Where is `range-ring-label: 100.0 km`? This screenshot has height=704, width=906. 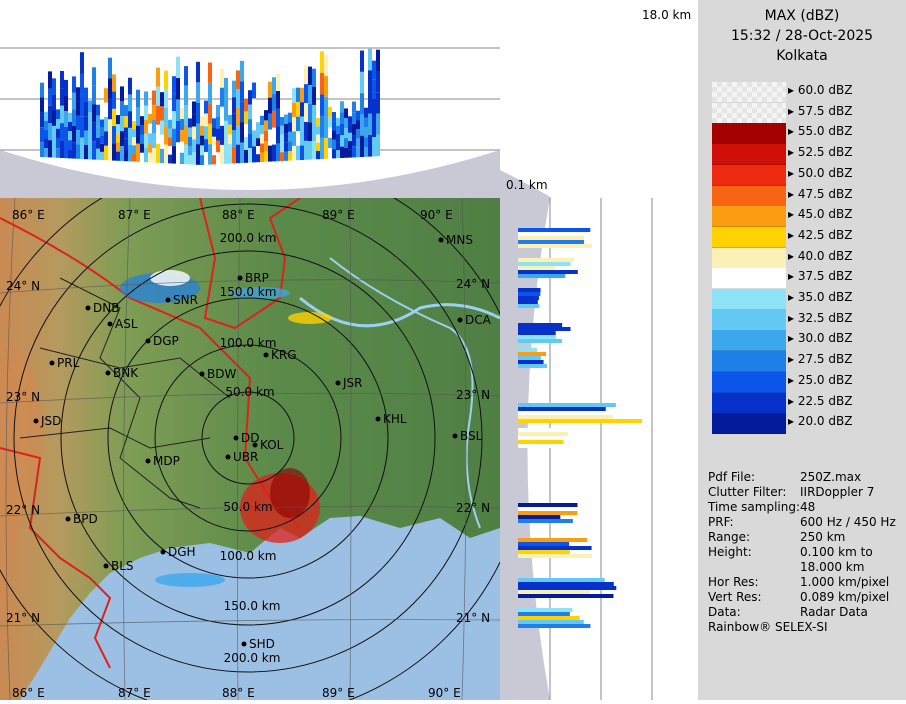 range-ring-label: 100.0 km is located at coordinates (248, 556).